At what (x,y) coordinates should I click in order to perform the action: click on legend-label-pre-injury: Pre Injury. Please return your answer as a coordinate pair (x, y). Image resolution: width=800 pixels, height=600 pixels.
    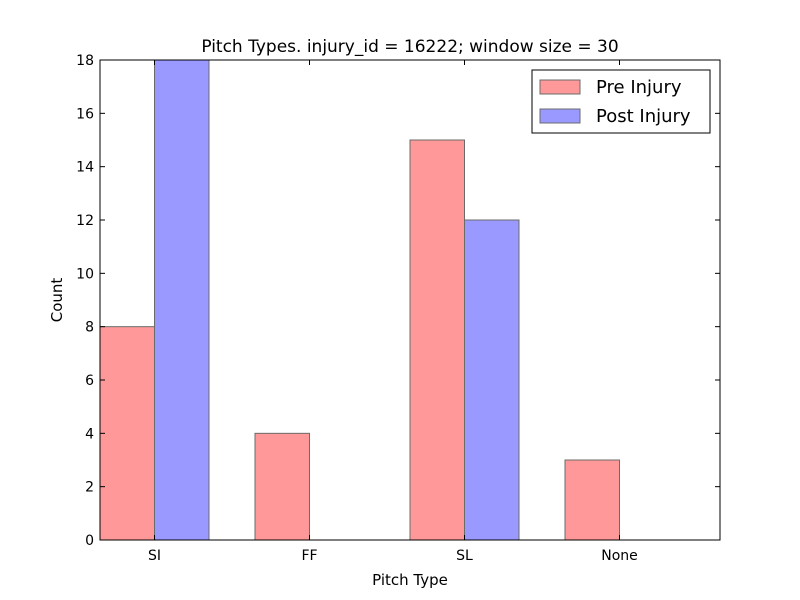
    Looking at the image, I should click on (639, 87).